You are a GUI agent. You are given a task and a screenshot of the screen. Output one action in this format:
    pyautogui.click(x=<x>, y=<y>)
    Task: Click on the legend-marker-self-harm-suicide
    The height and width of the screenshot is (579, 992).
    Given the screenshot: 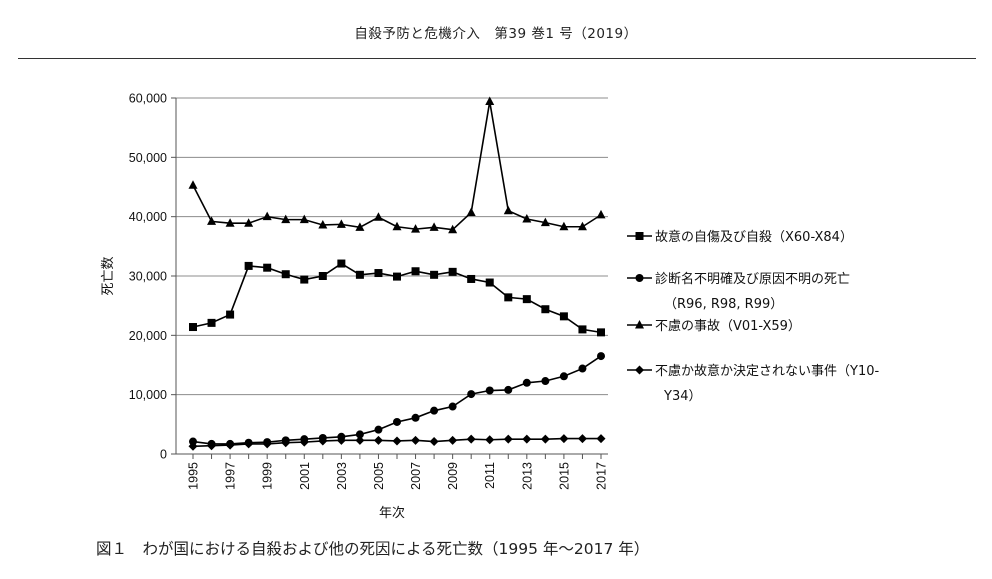 What is the action you would take?
    pyautogui.click(x=639, y=236)
    